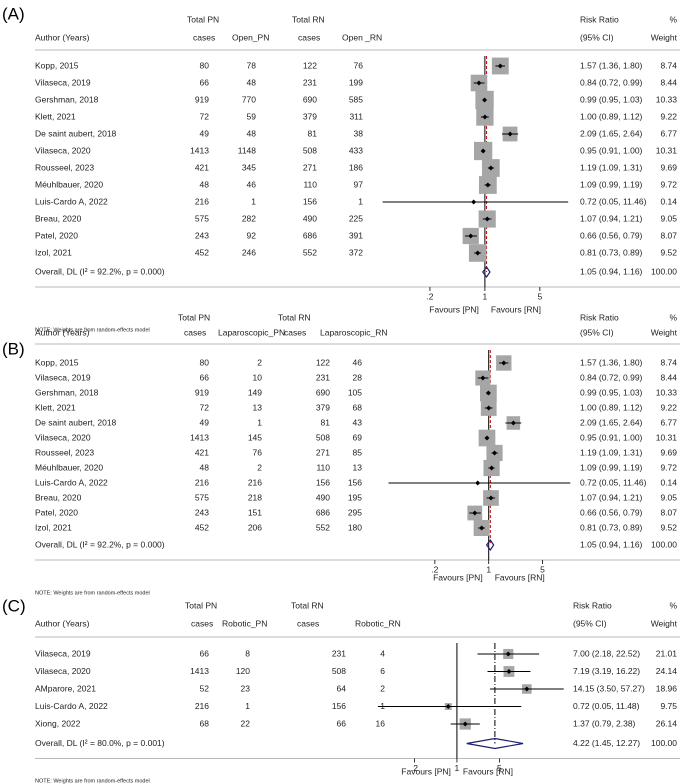 The height and width of the screenshot is (784, 684). I want to click on cell: 199, so click(356, 82).